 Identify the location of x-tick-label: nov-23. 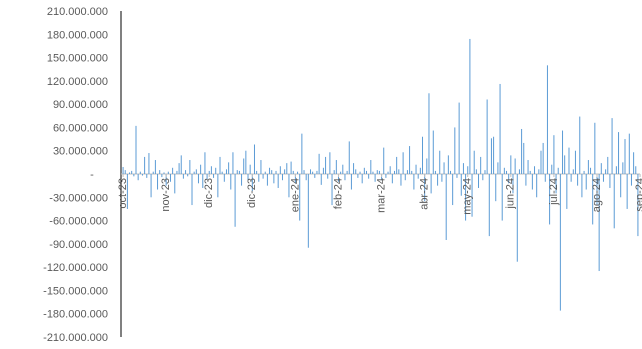
(166, 195).